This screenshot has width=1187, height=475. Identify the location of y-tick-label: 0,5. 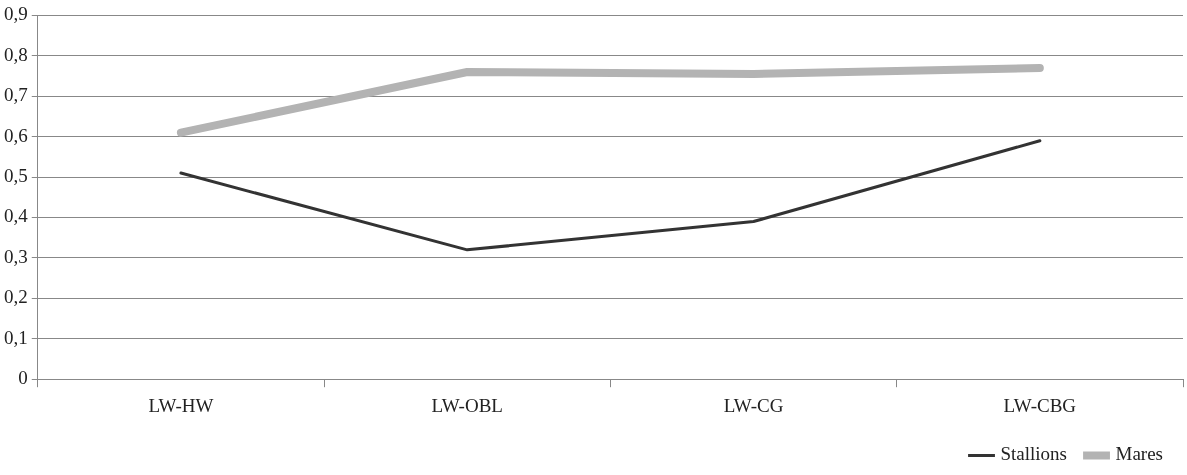
(16, 176).